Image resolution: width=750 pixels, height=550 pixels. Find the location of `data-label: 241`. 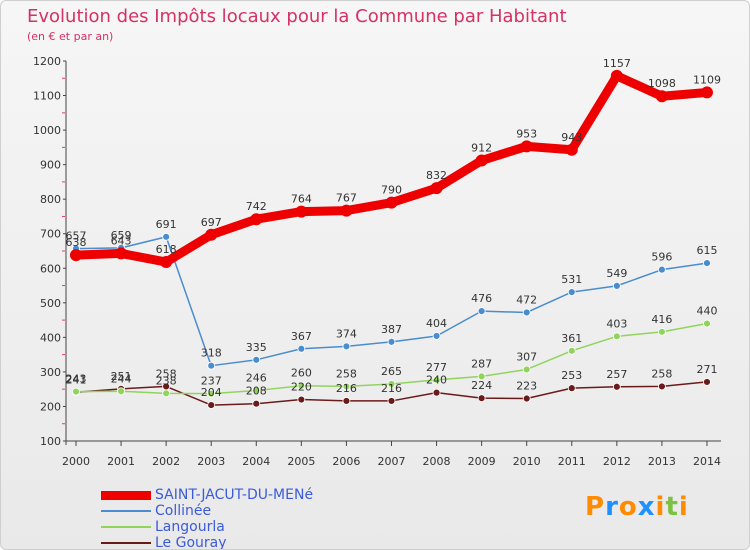

data-label: 241 is located at coordinates (76, 379).